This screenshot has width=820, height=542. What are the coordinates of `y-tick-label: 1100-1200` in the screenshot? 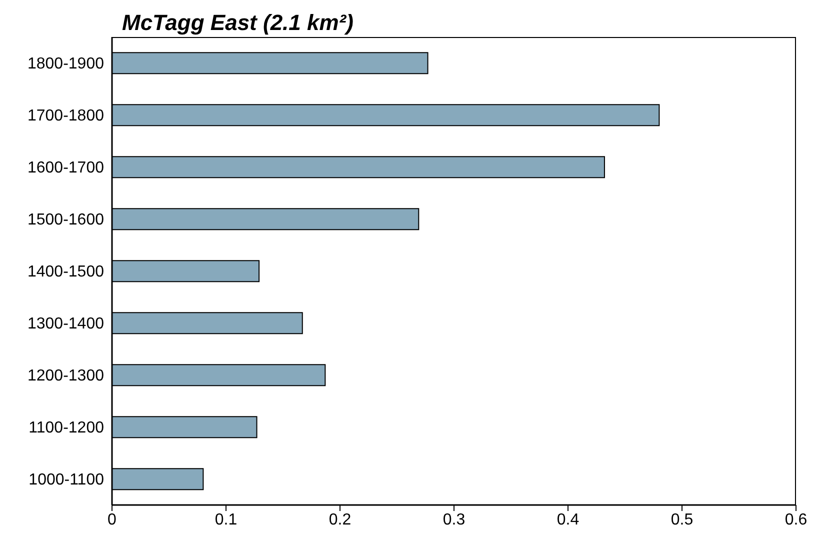 It's located at (66, 428).